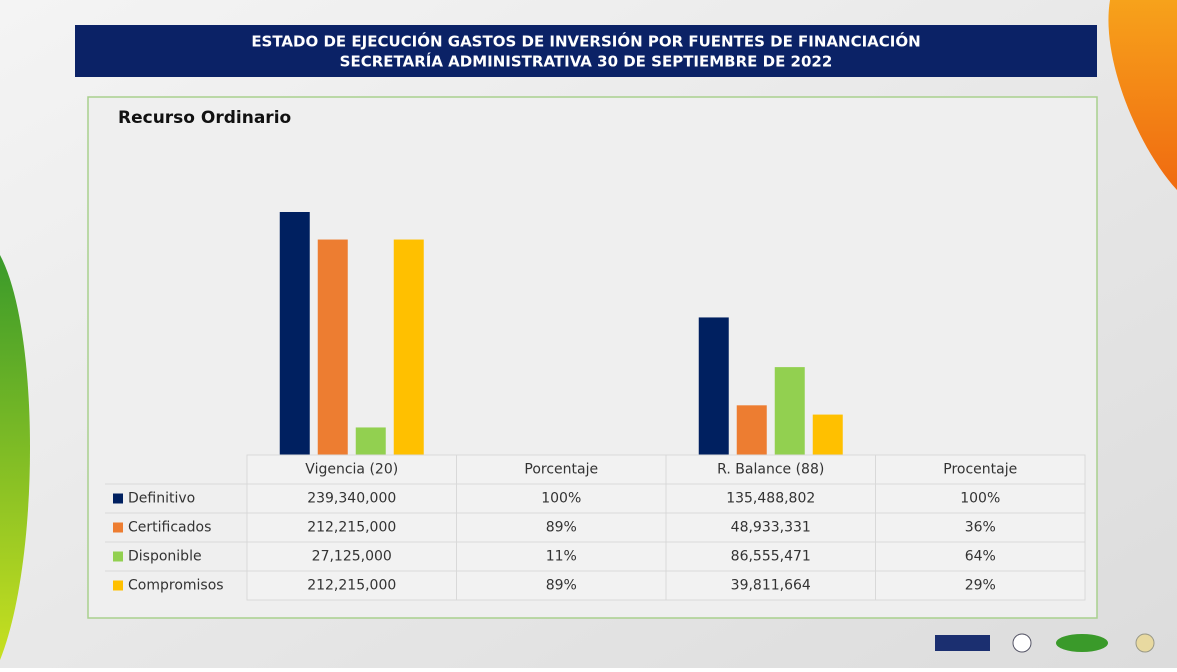 The width and height of the screenshot is (1177, 672). Describe the element at coordinates (771, 586) in the screenshot. I see `data-label: 39,811,664` at that location.